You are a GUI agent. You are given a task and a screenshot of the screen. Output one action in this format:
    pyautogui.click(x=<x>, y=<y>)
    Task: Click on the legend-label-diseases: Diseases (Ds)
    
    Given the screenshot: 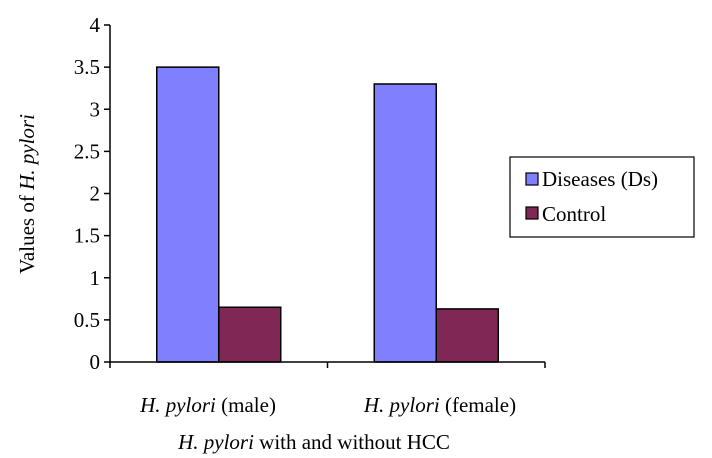 What is the action you would take?
    pyautogui.click(x=600, y=179)
    